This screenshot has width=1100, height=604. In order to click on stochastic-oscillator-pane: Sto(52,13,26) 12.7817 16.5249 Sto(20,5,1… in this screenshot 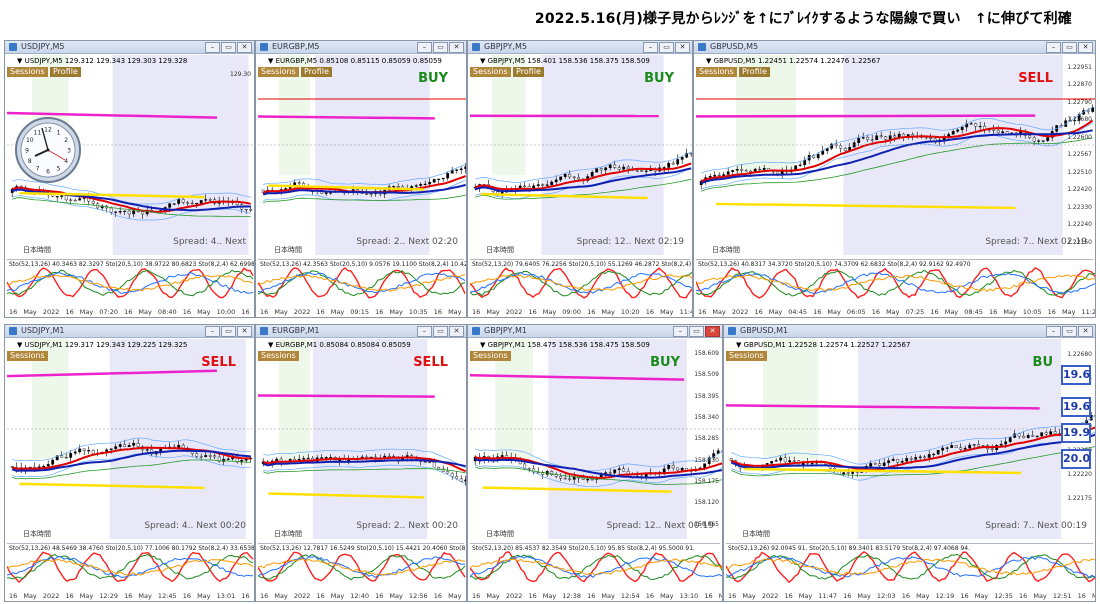, I will do `click(361, 566)`.